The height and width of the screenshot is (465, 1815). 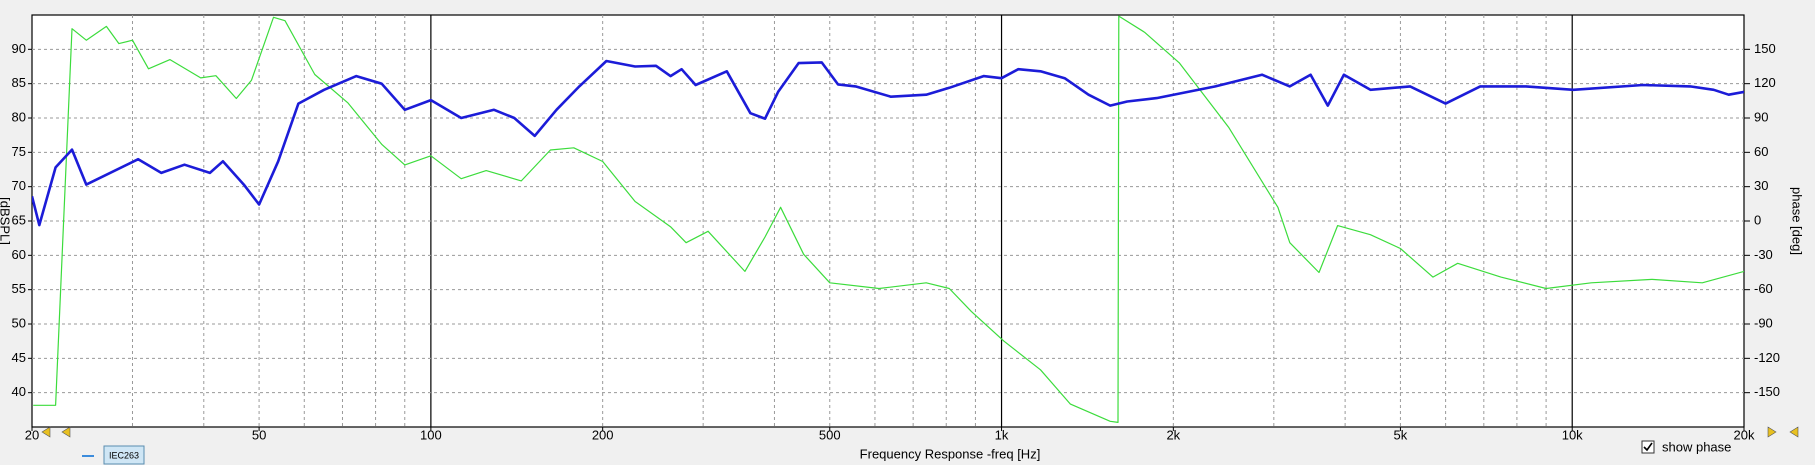 What do you see at coordinates (19, 254) in the screenshot?
I see `y-tick-label: 60` at bounding box center [19, 254].